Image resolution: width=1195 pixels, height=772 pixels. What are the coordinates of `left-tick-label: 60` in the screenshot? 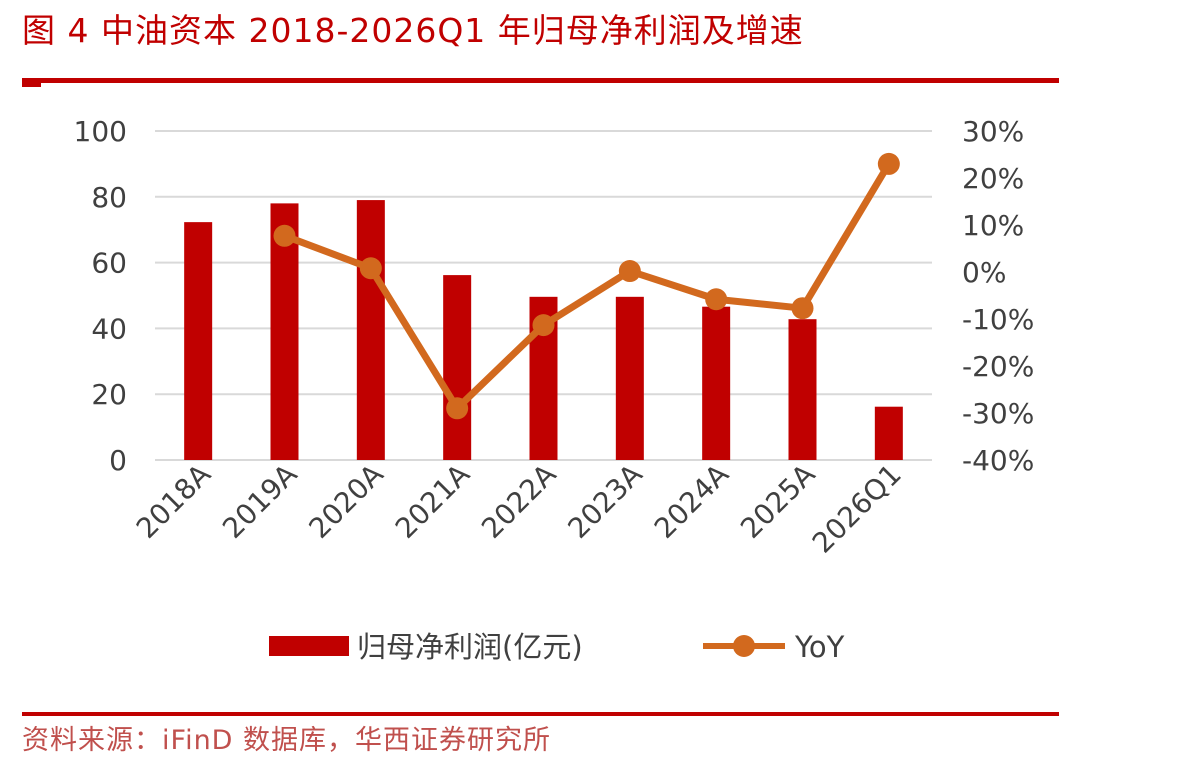 It's located at (109, 263).